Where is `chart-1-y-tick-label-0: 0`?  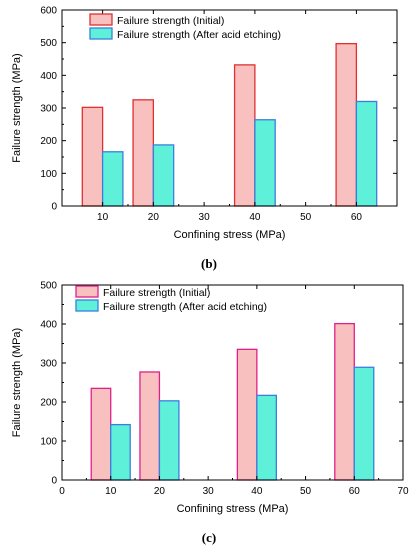 chart-1-y-tick-label-0: 0 is located at coordinates (54, 481).